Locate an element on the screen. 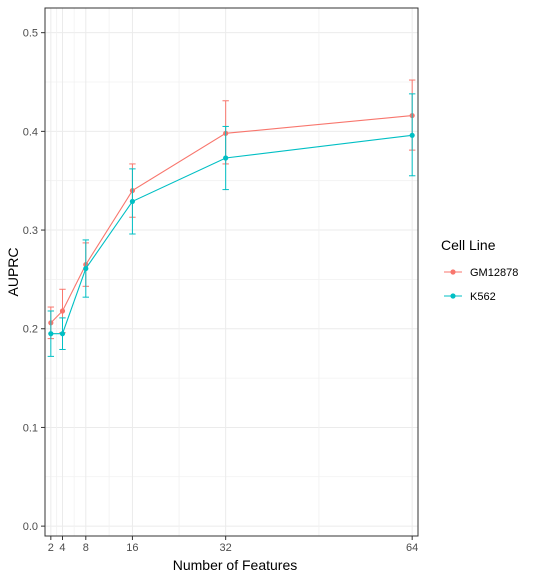  x-tick-label: 4 is located at coordinates (62, 548).